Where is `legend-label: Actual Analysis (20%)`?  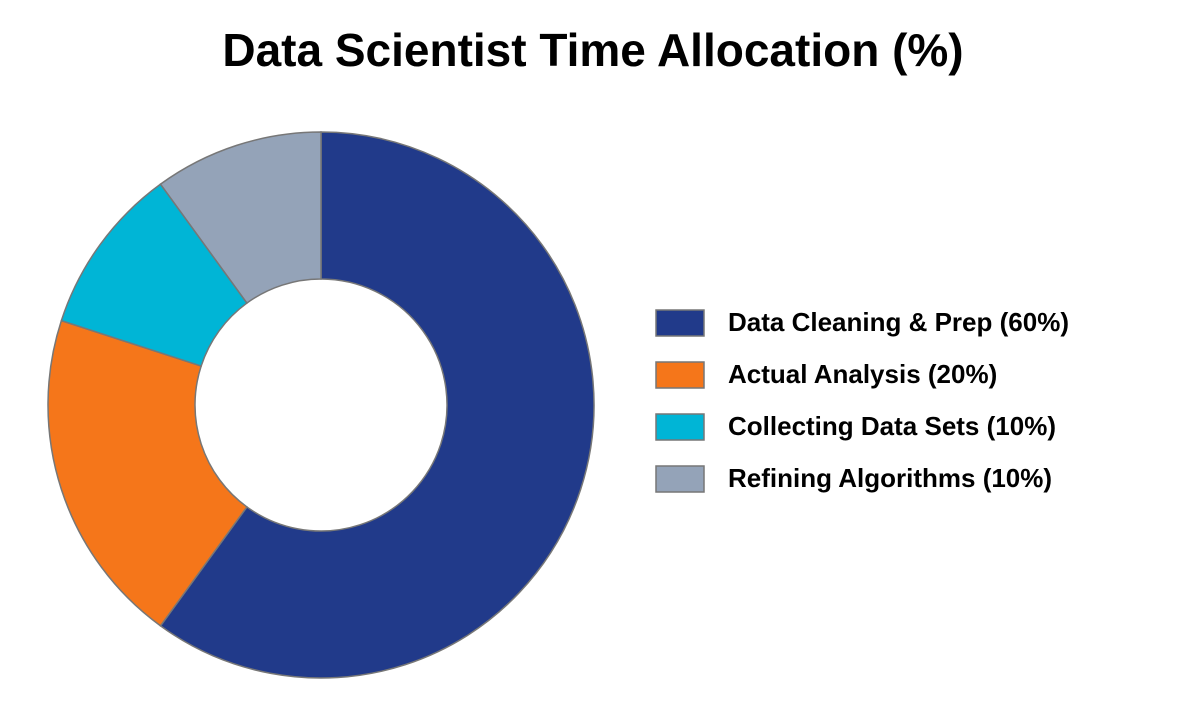 legend-label: Actual Analysis (20%) is located at coordinates (862, 374).